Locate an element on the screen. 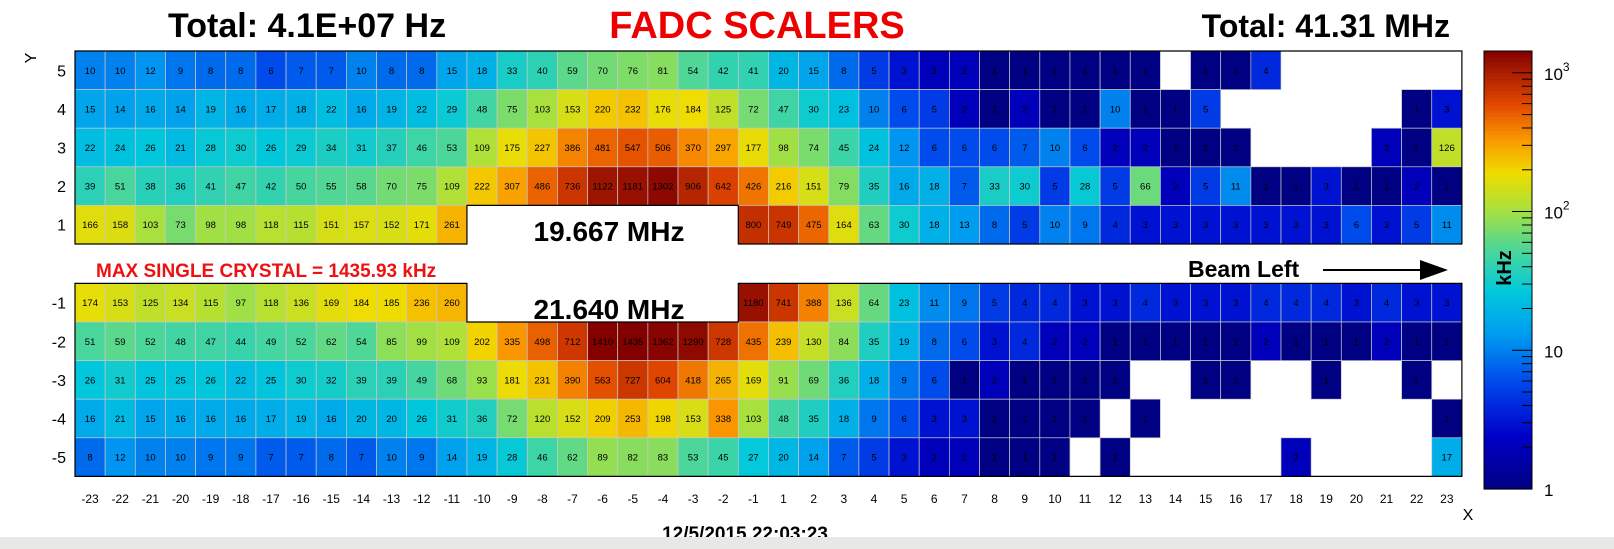 The height and width of the screenshot is (549, 1614). x-tick-label: -17 is located at coordinates (271, 499).